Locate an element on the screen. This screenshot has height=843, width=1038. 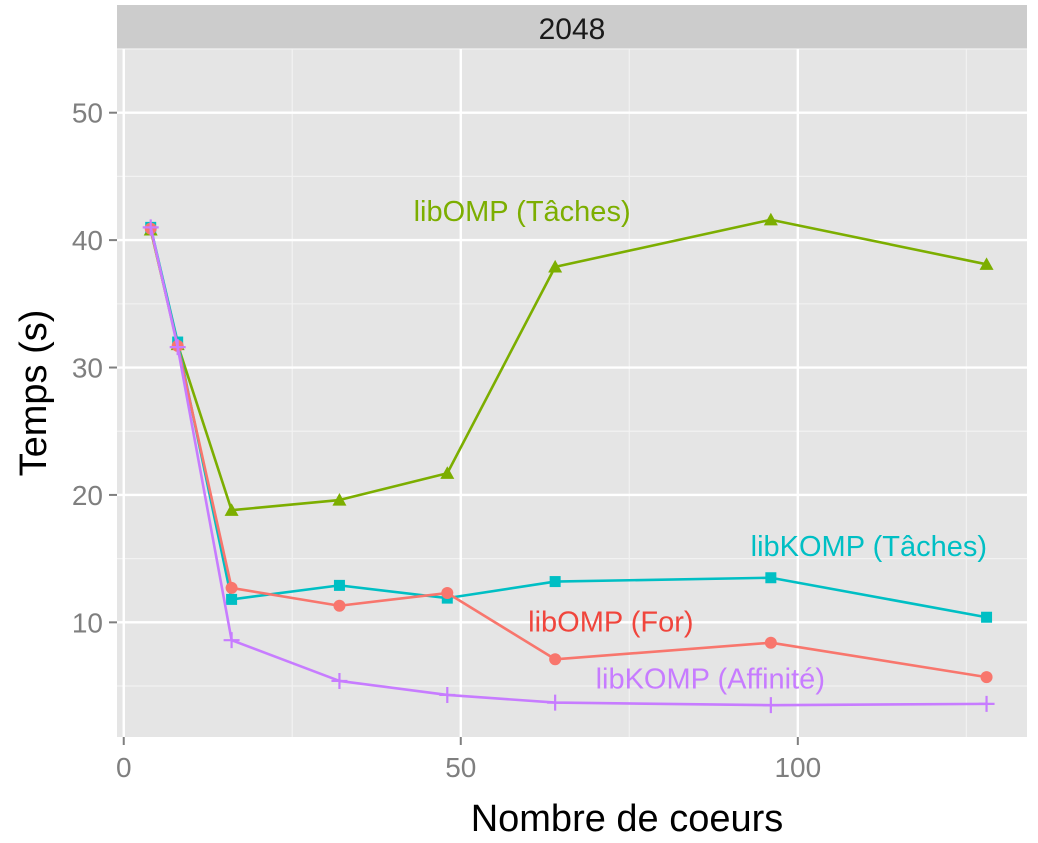
y-axis-title: Temps (s) is located at coordinates (34, 393).